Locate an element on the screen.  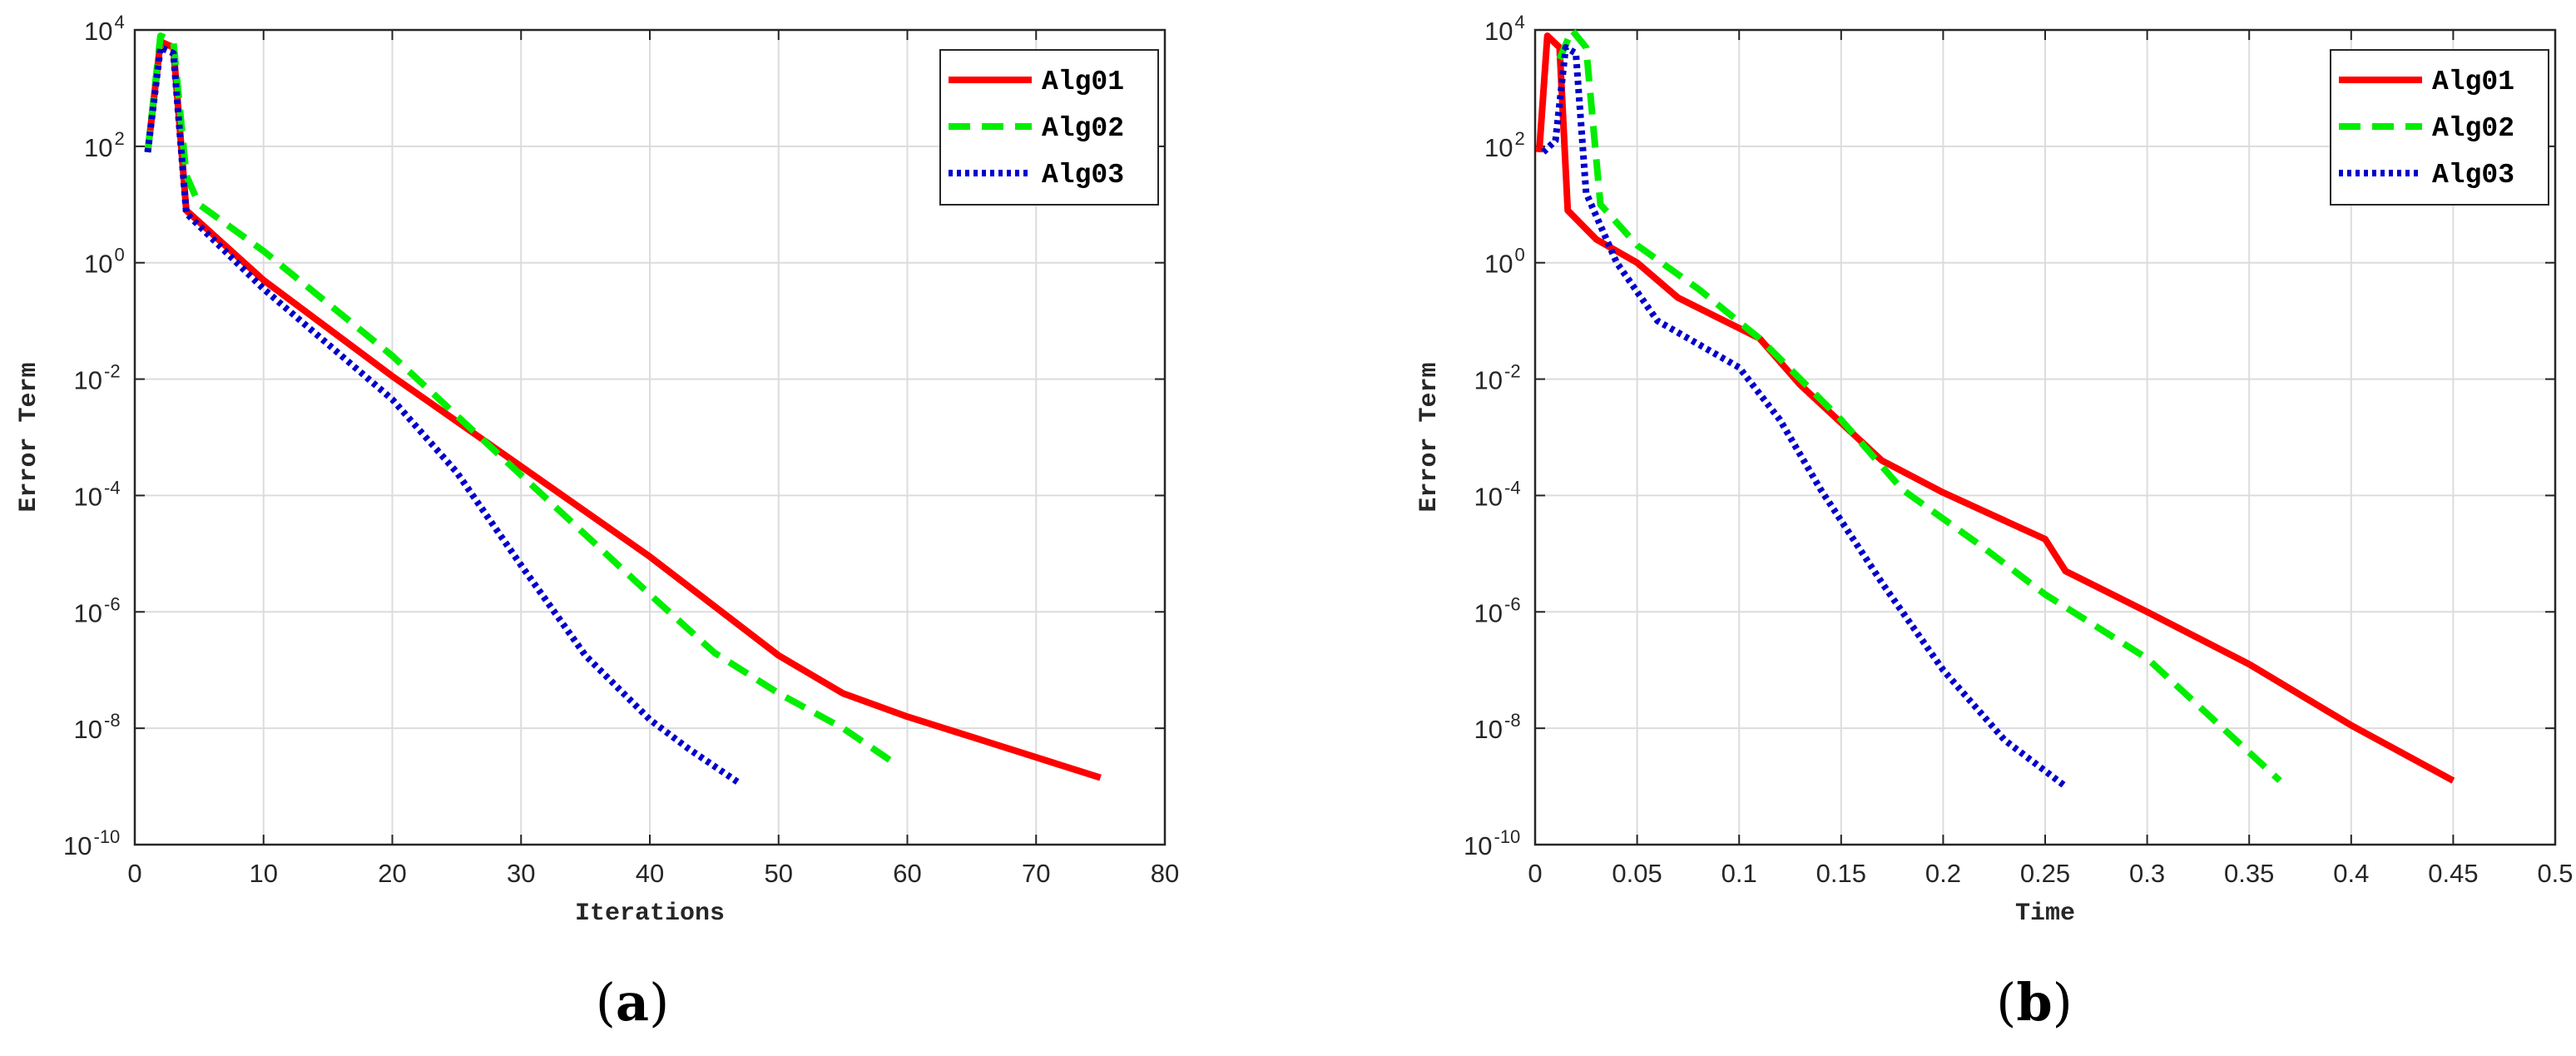
x-tick-label: 0.1 is located at coordinates (1739, 873).